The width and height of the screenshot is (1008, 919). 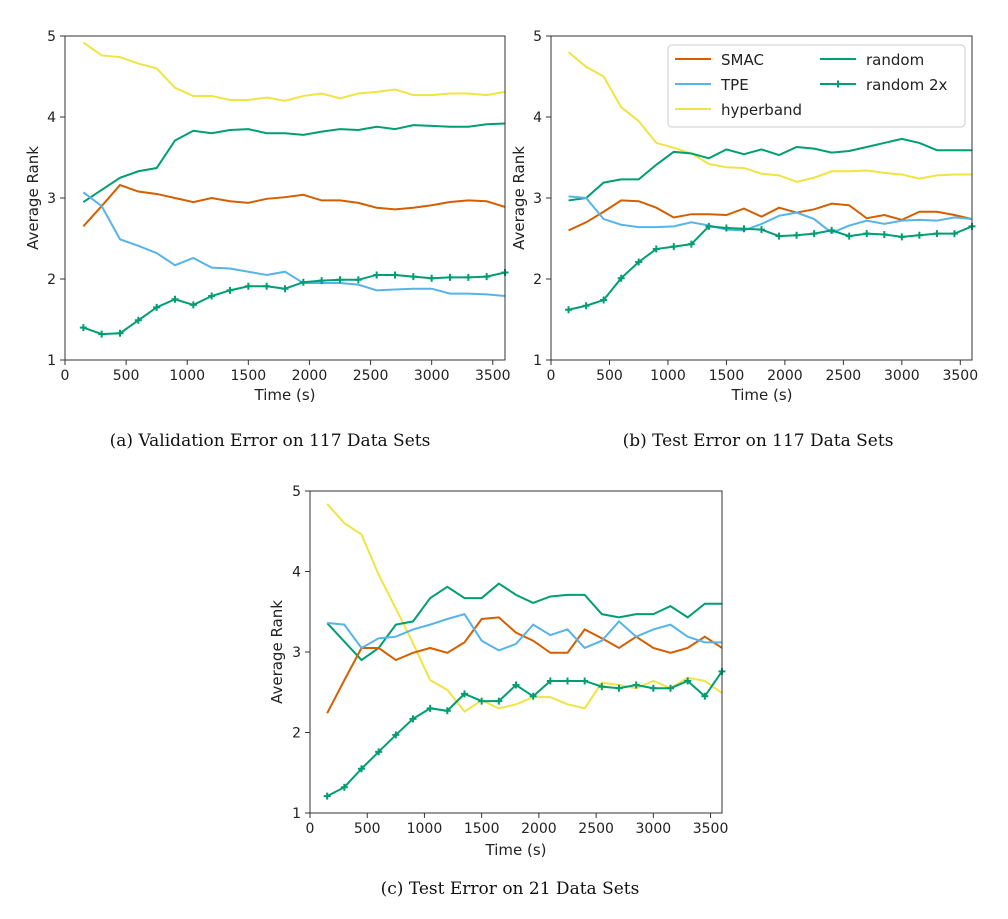 I want to click on caption-a: (a) Validation Error on 117 Data Sets, so click(x=270, y=441).